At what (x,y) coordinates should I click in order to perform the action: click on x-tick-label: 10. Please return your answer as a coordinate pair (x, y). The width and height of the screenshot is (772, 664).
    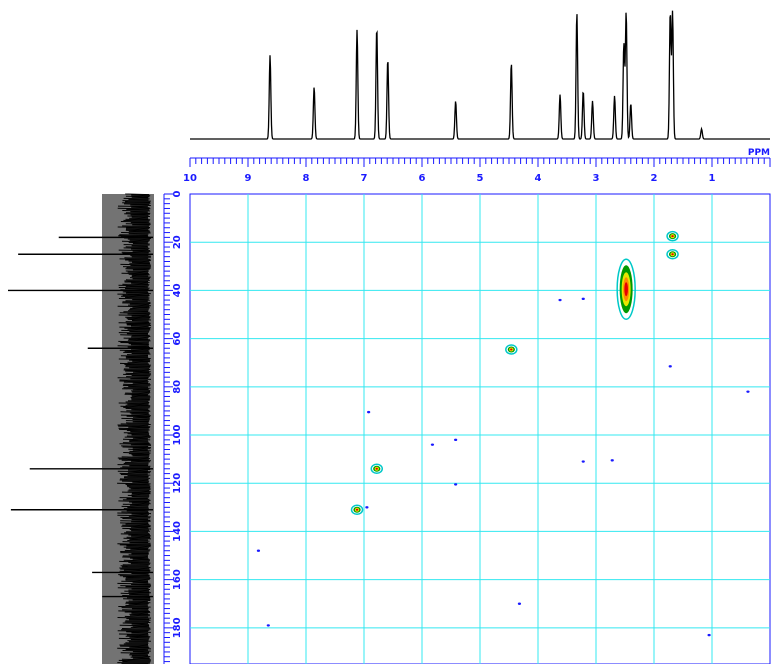
    Looking at the image, I should click on (190, 178).